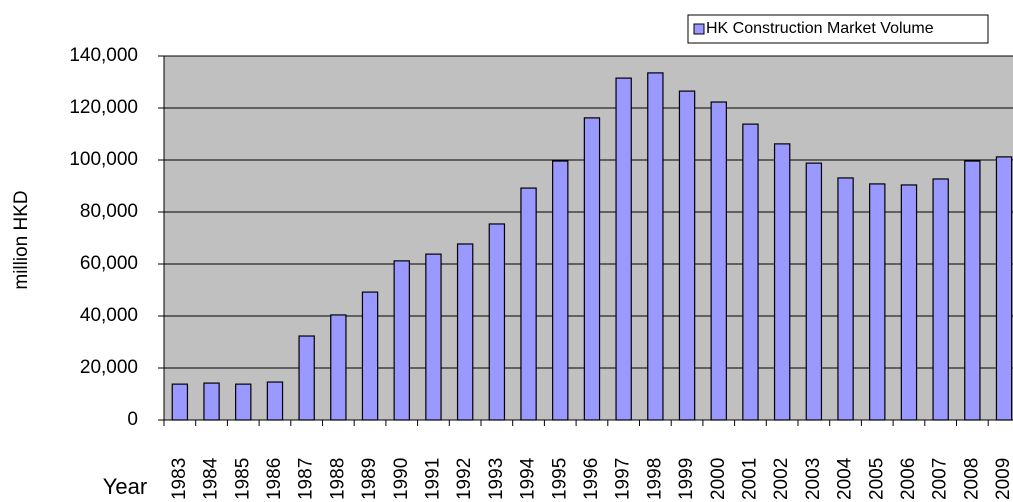  I want to click on x-tick-label: 1986, so click(274, 479).